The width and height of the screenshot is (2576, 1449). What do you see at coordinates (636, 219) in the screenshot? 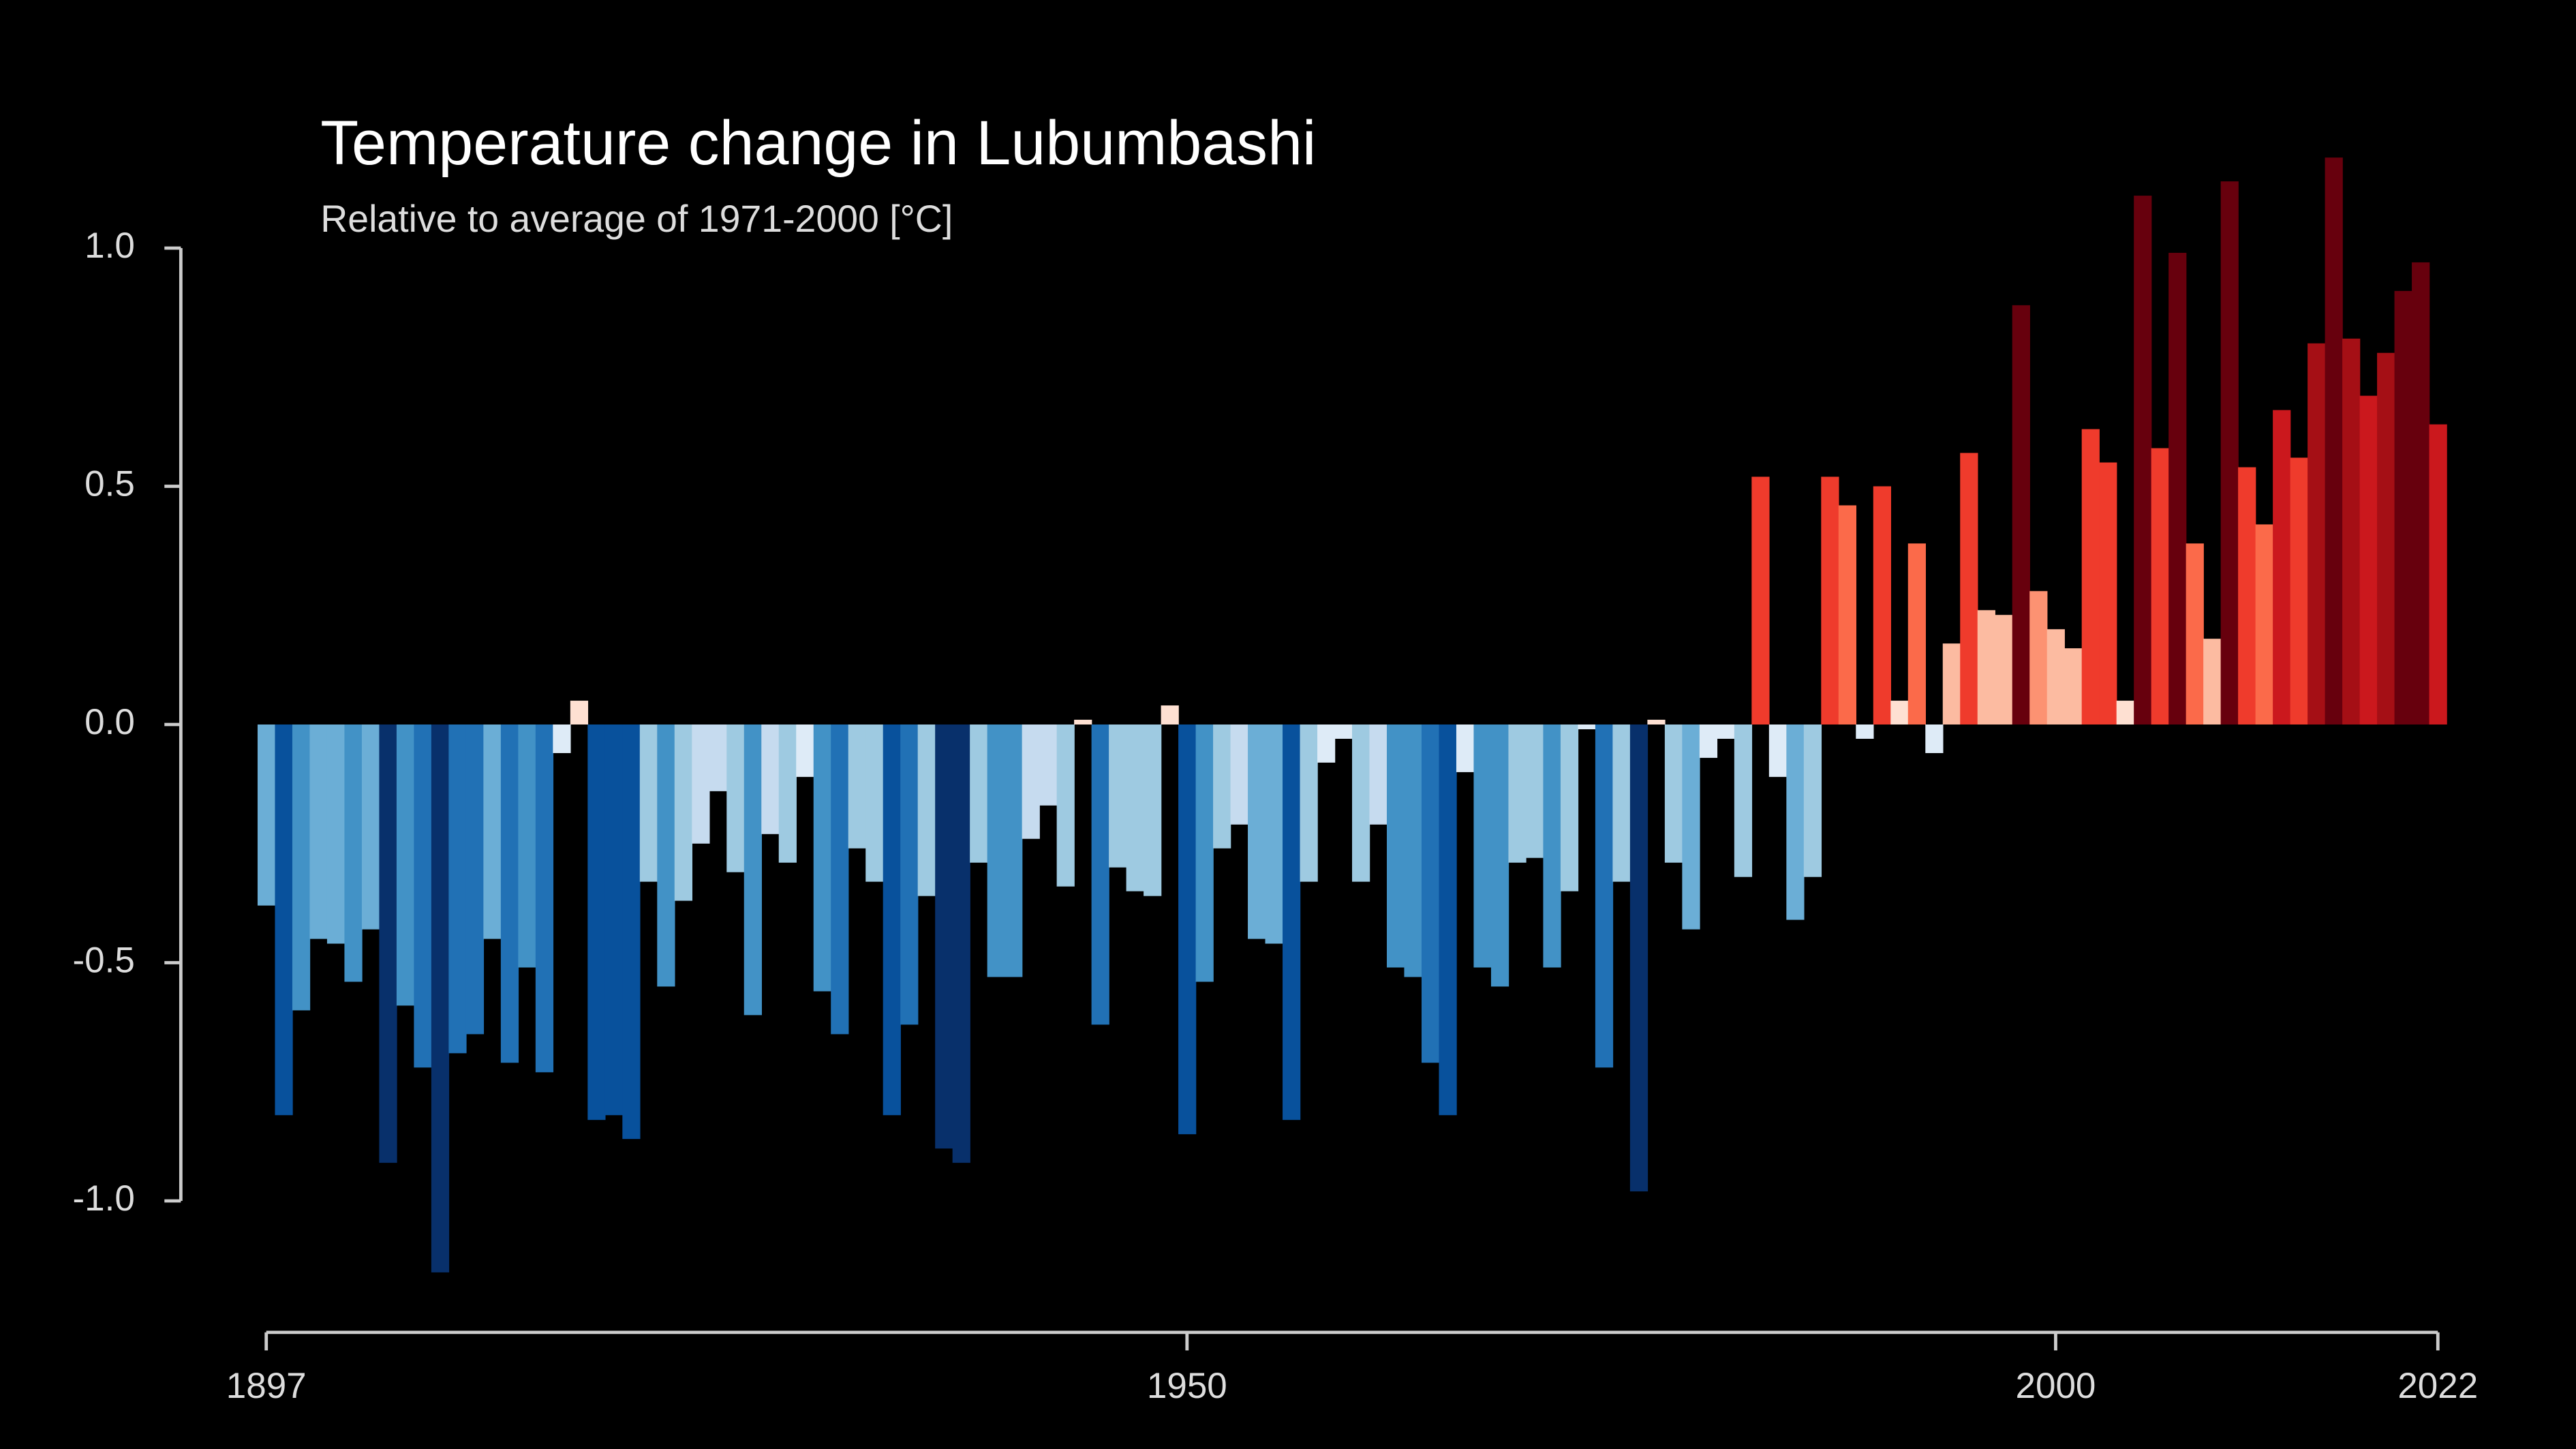
I see `chart-subtitle: Relative to average of 1971-2000 [°C]` at bounding box center [636, 219].